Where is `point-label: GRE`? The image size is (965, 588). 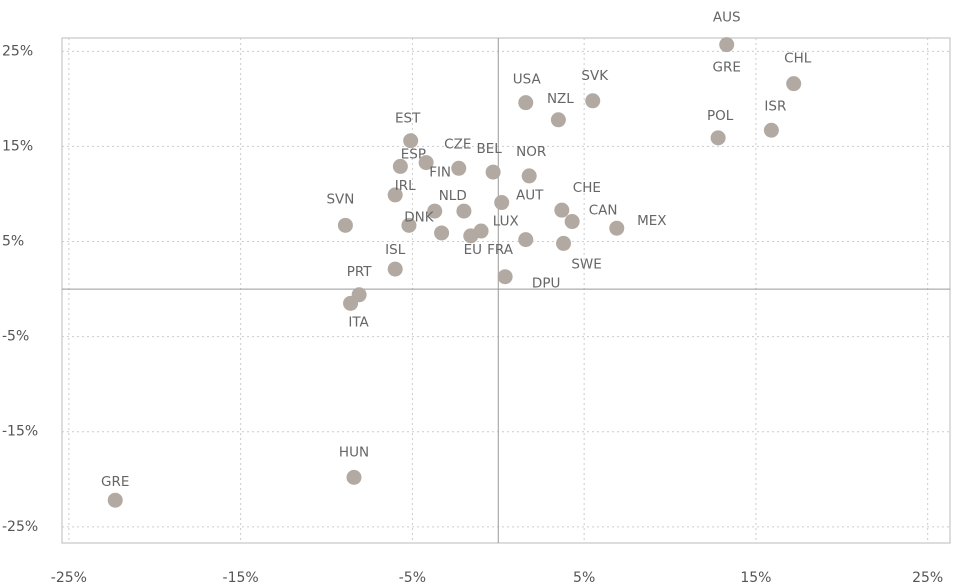 point-label: GRE is located at coordinates (115, 482).